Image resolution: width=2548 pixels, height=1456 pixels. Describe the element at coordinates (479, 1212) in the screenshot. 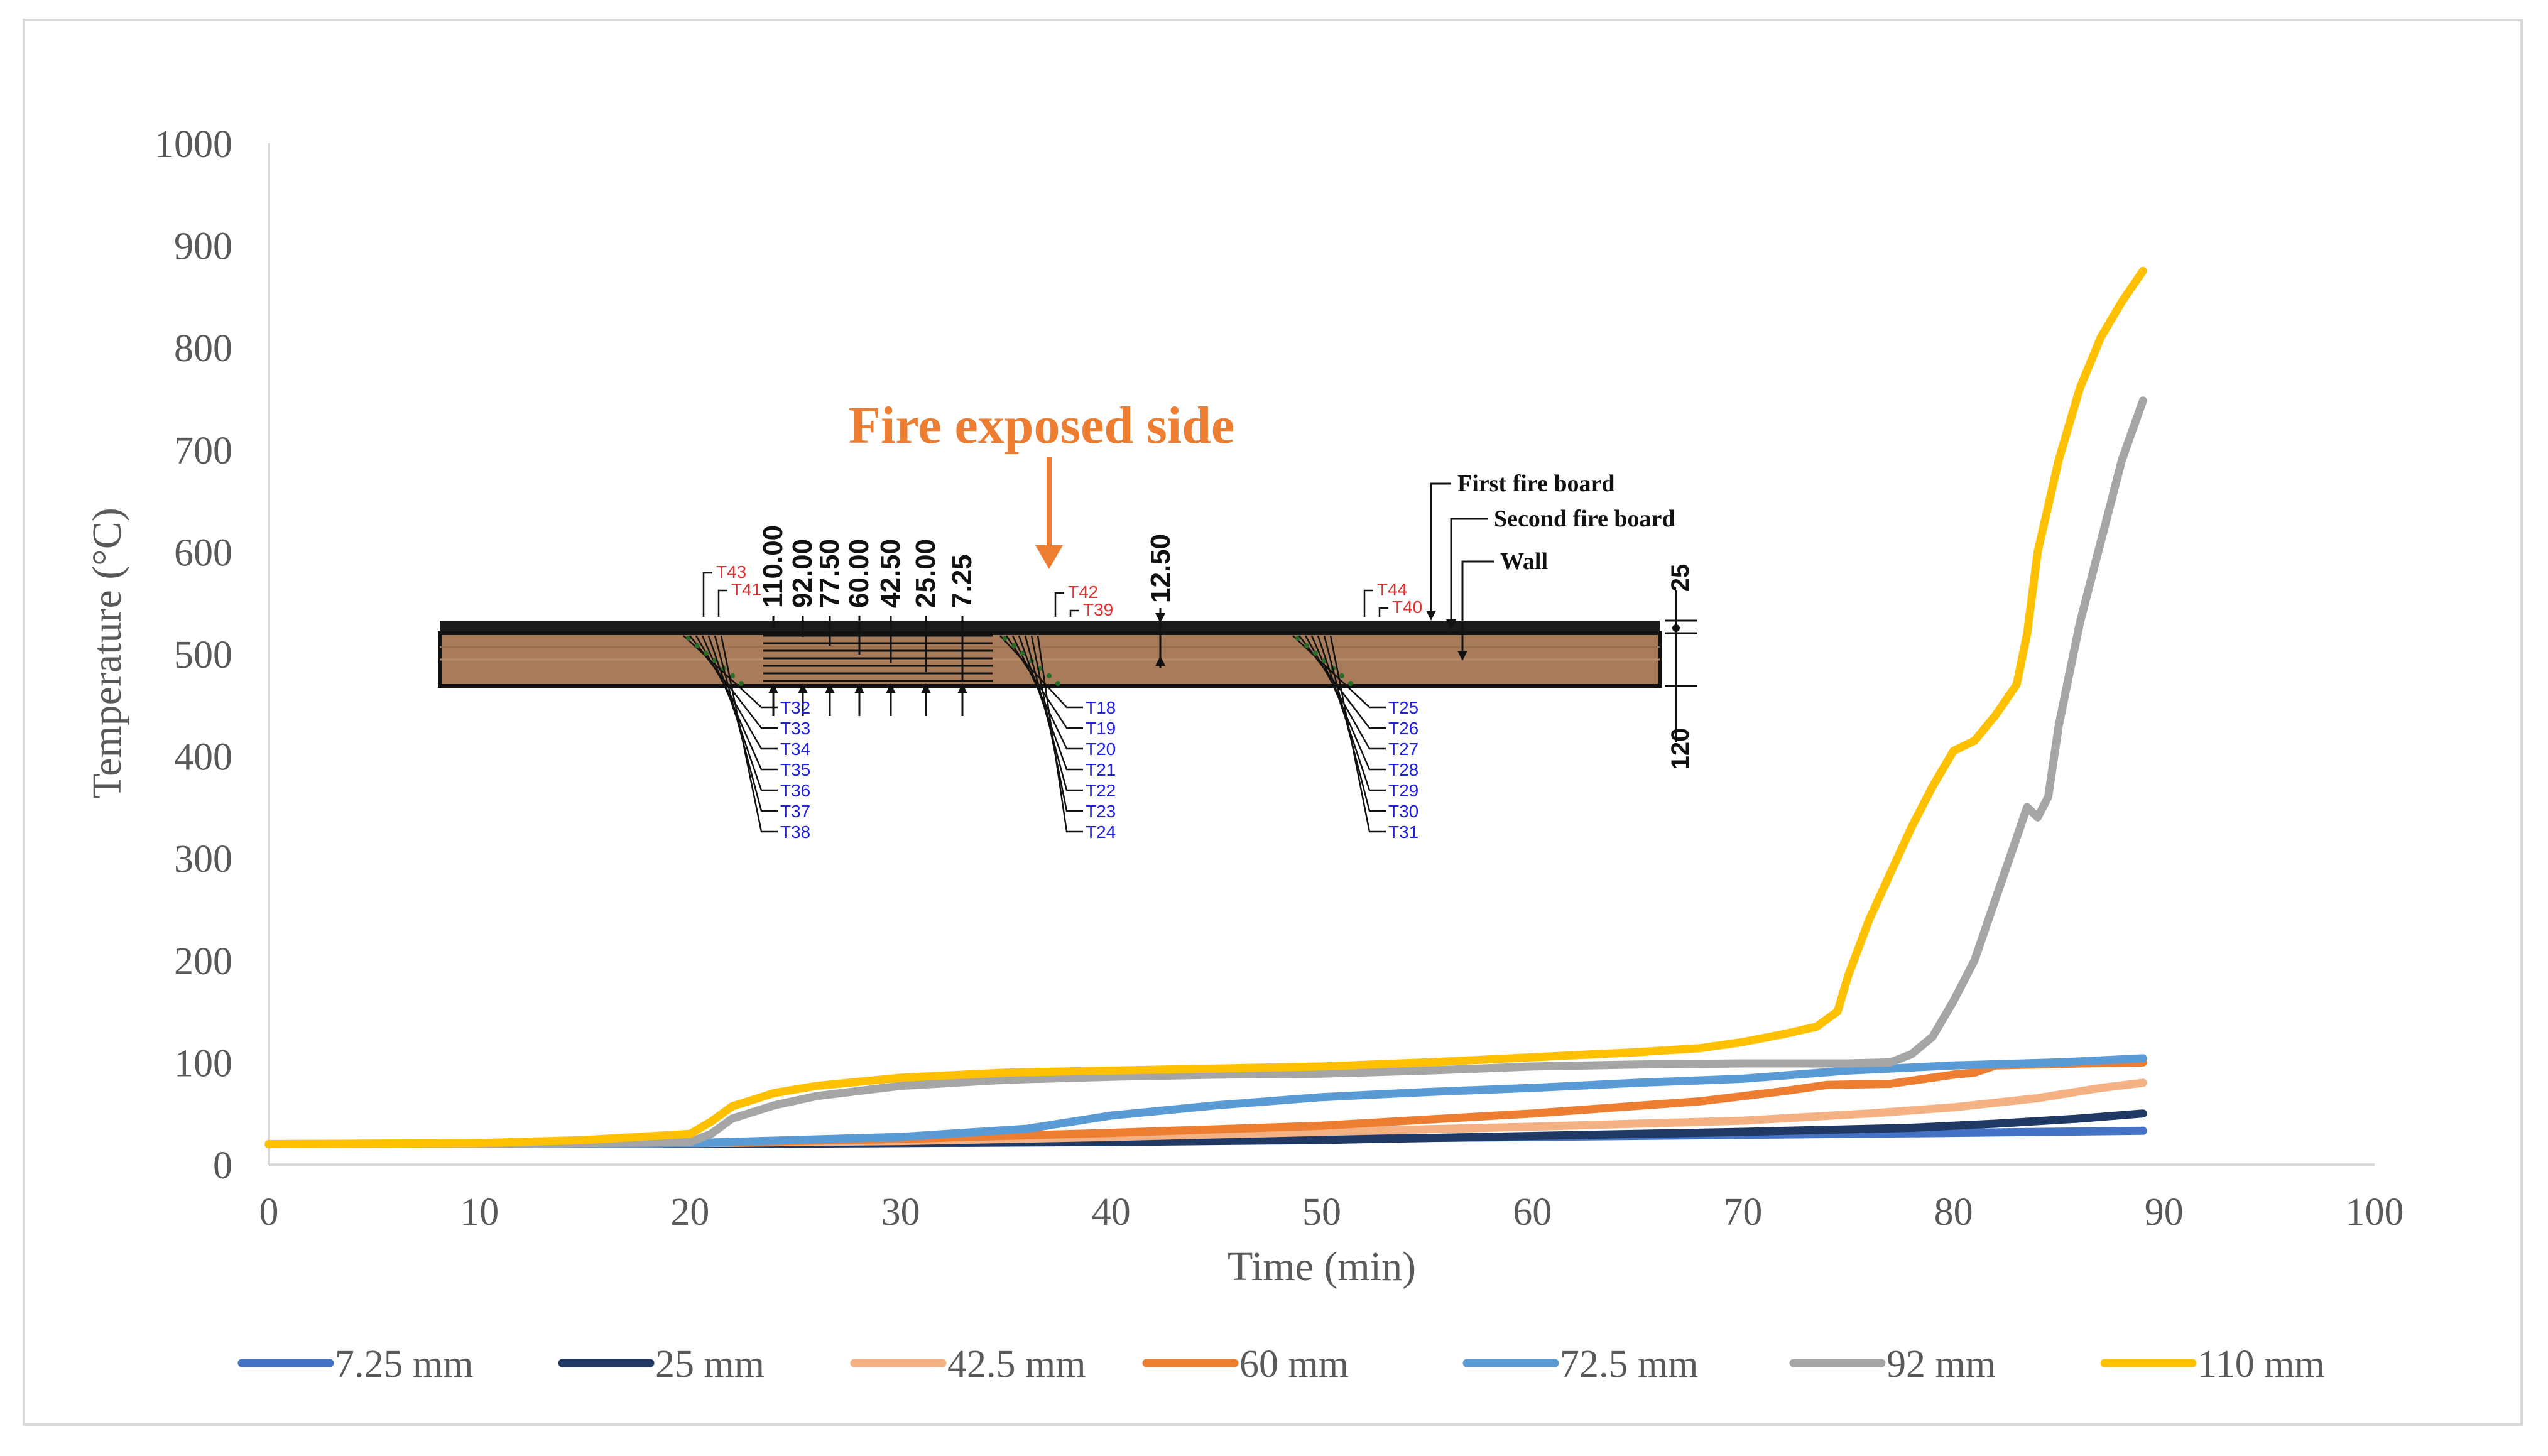

I see `x-tick-label: 10` at that location.